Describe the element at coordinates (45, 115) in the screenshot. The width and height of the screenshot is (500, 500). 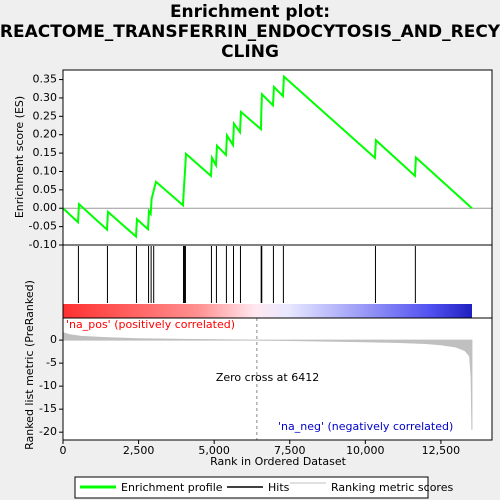
I see `y-tick-label: 0.25` at that location.